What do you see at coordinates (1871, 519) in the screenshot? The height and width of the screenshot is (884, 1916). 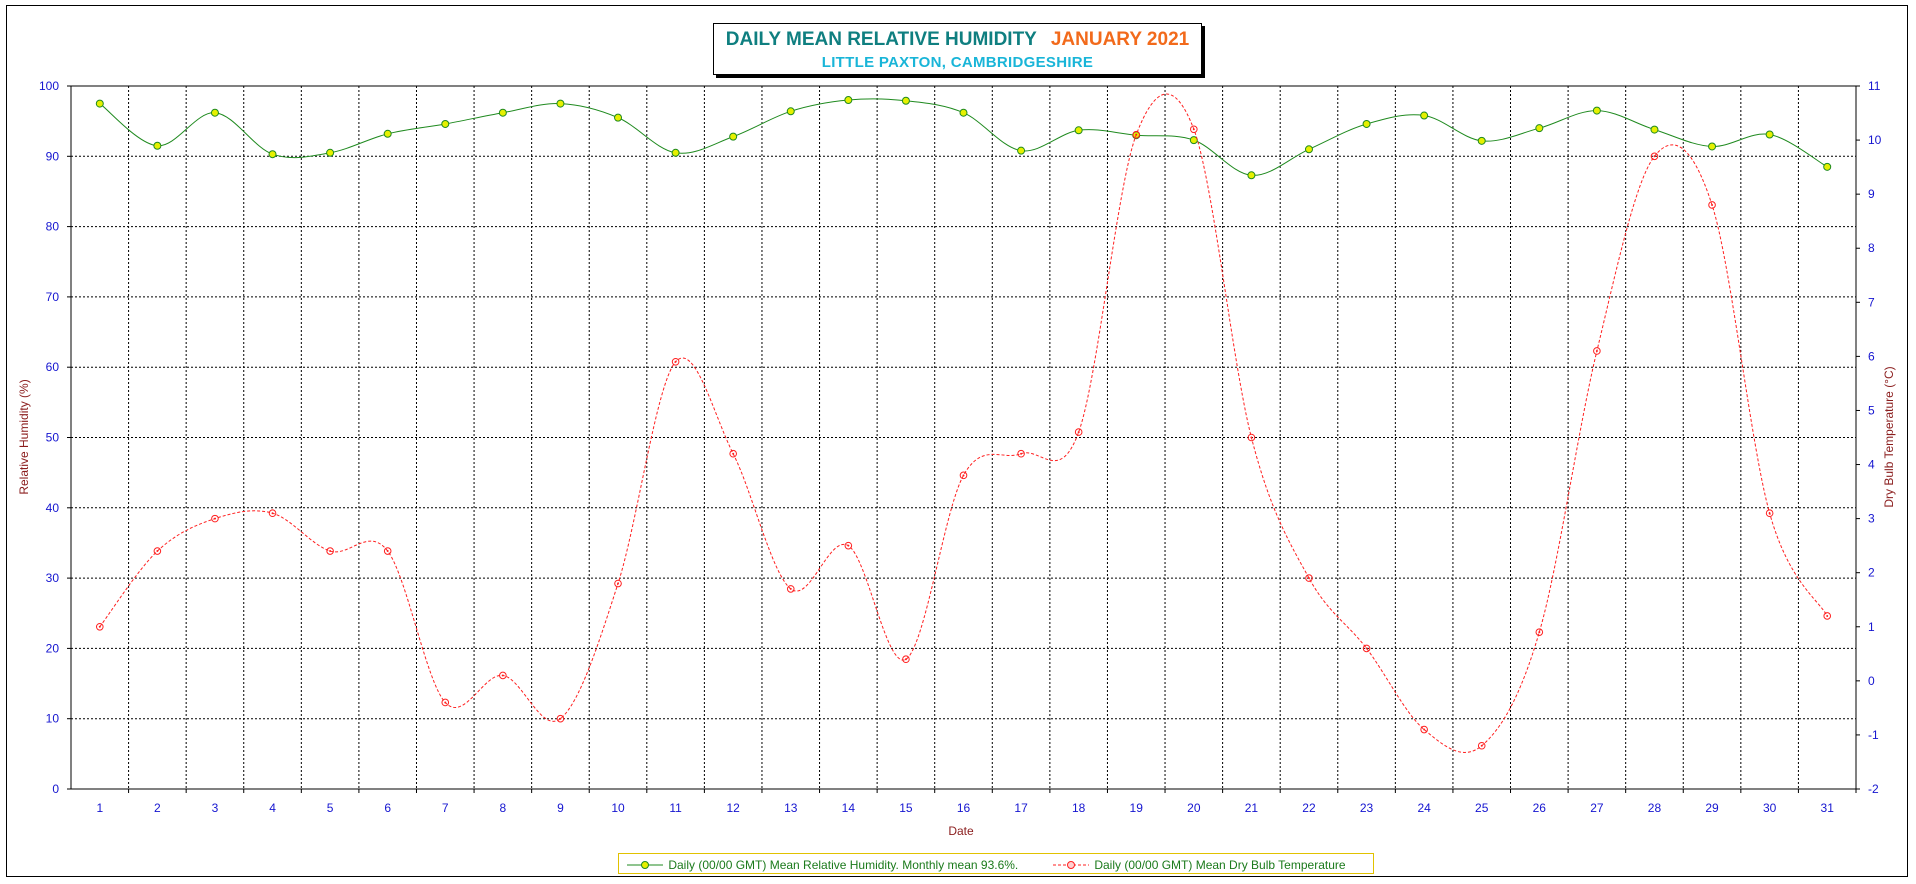 I see `right-tick-label: 3` at bounding box center [1871, 519].